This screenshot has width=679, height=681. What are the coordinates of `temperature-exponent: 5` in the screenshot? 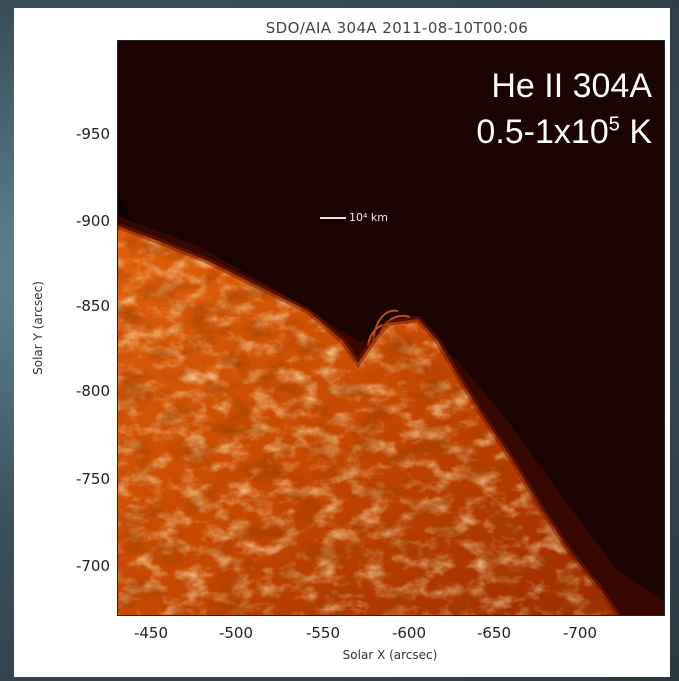 It's located at (614, 124).